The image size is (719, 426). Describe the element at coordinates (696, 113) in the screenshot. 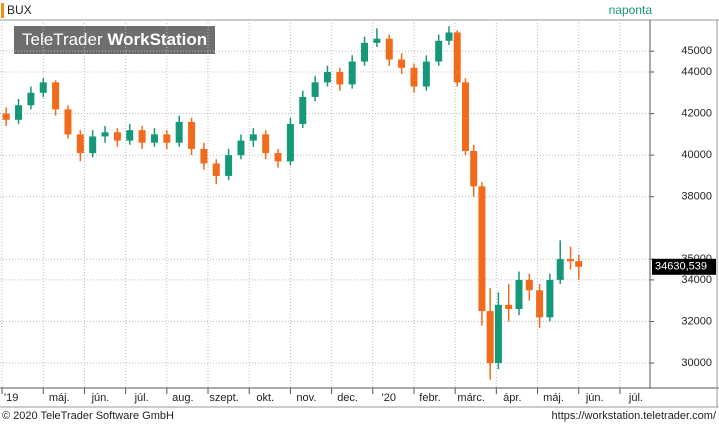

I see `y-tick-label: 42000` at that location.